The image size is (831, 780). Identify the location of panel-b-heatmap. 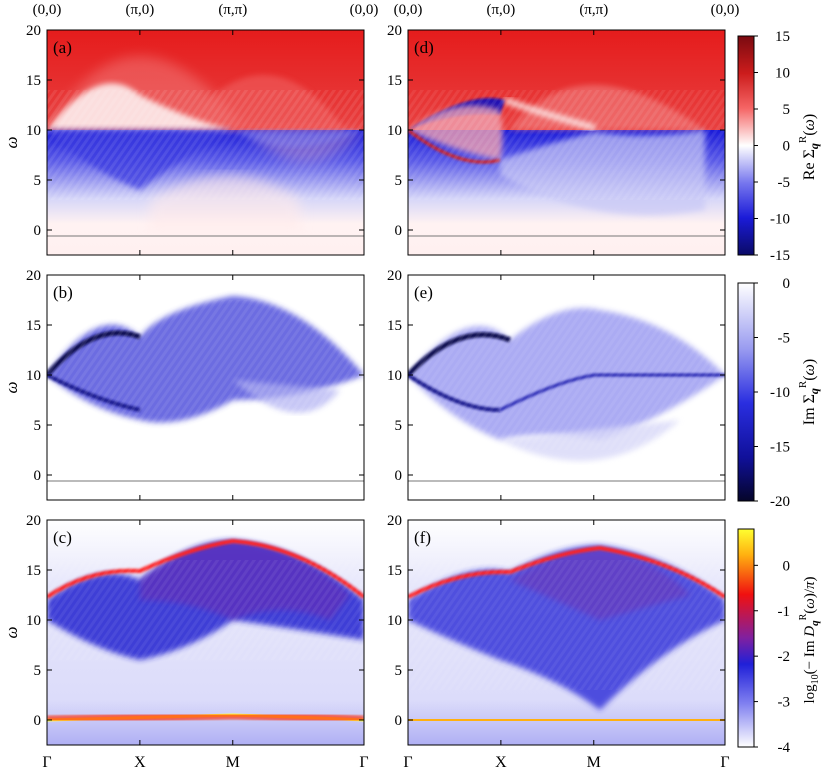
(205, 387).